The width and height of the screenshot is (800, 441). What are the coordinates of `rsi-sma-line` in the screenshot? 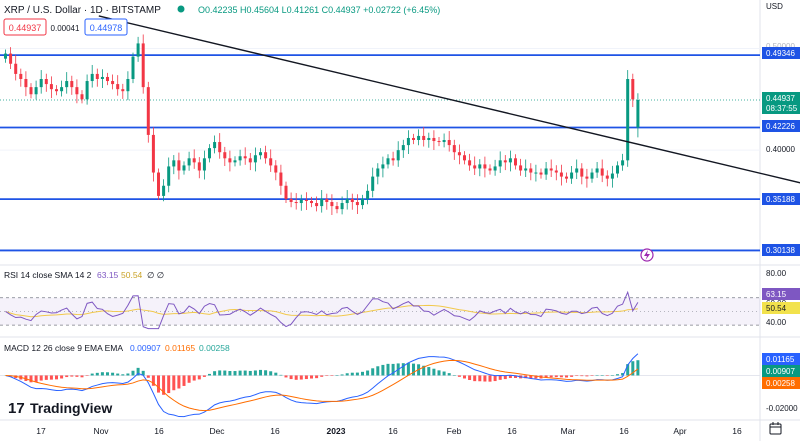 It's located at (321, 311).